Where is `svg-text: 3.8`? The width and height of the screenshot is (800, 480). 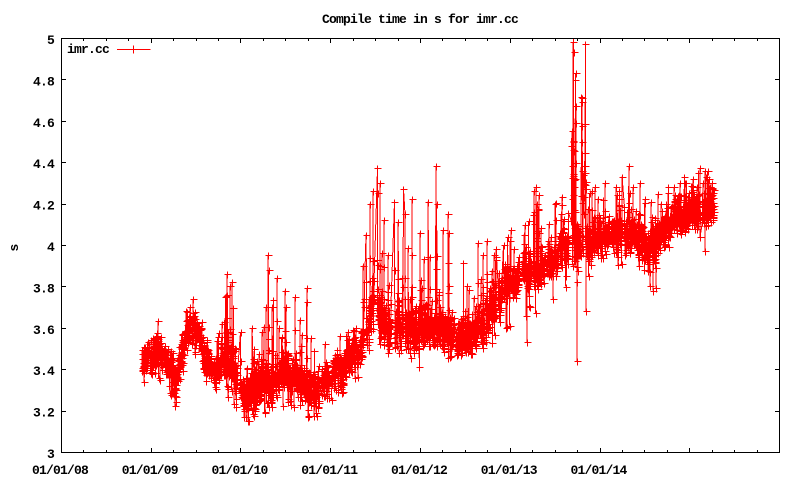
svg-text: 3.8 is located at coordinates (44, 288).